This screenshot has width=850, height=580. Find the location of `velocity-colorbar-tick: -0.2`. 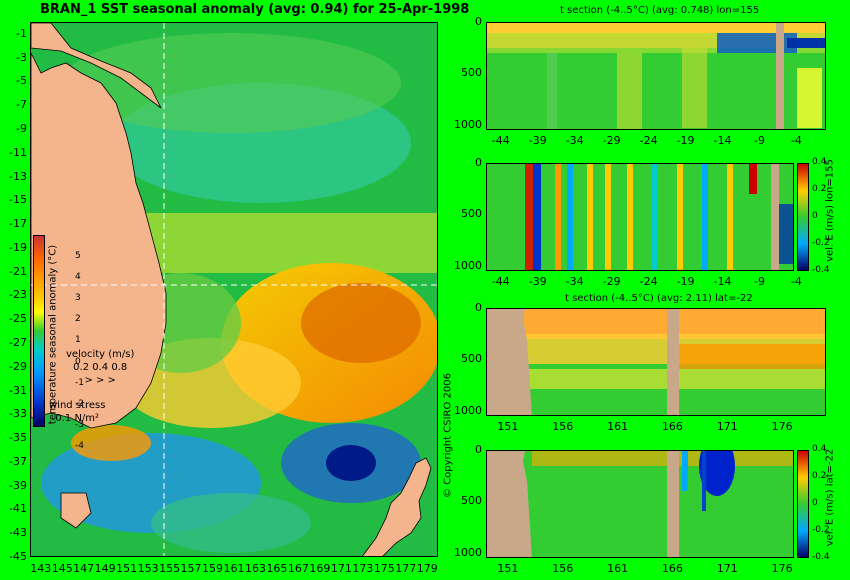

velocity-colorbar-tick: -0.2 is located at coordinates (821, 530).